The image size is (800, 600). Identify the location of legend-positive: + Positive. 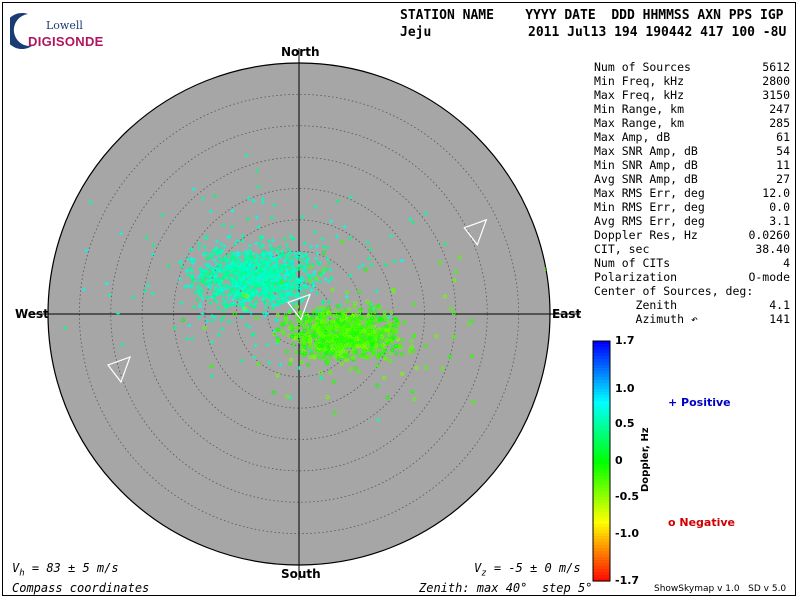
(699, 402).